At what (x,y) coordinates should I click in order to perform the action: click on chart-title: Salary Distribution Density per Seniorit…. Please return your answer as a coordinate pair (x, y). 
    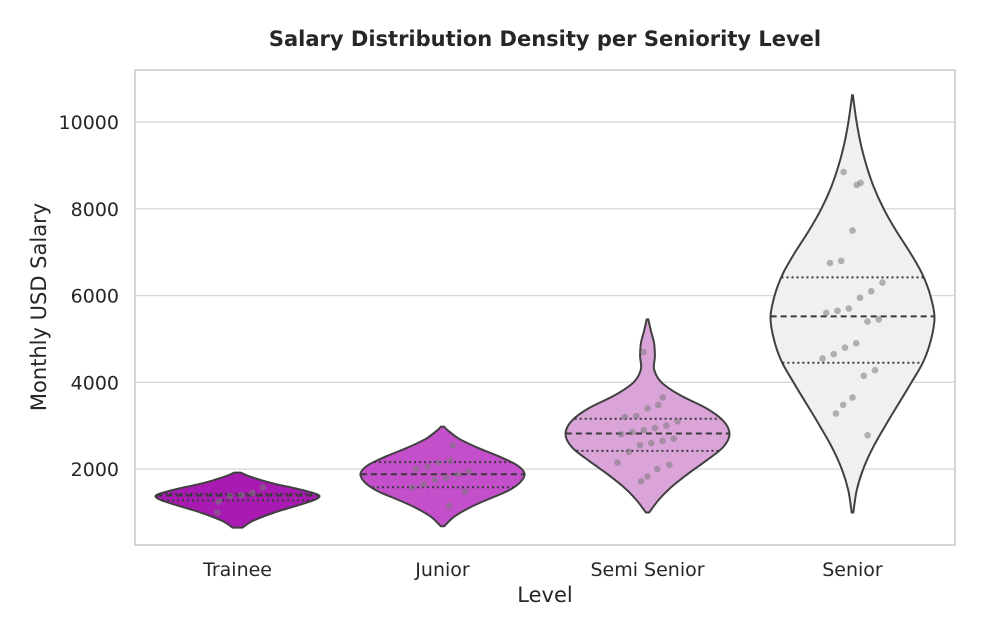
    Looking at the image, I should click on (545, 39).